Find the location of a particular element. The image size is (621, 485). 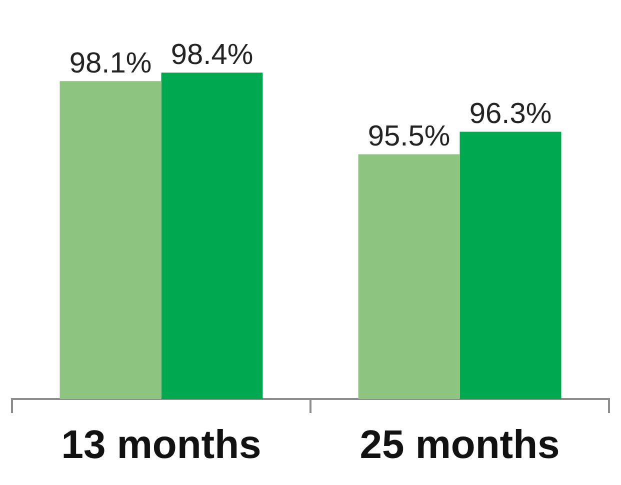

data-label: 96.3% is located at coordinates (510, 114).